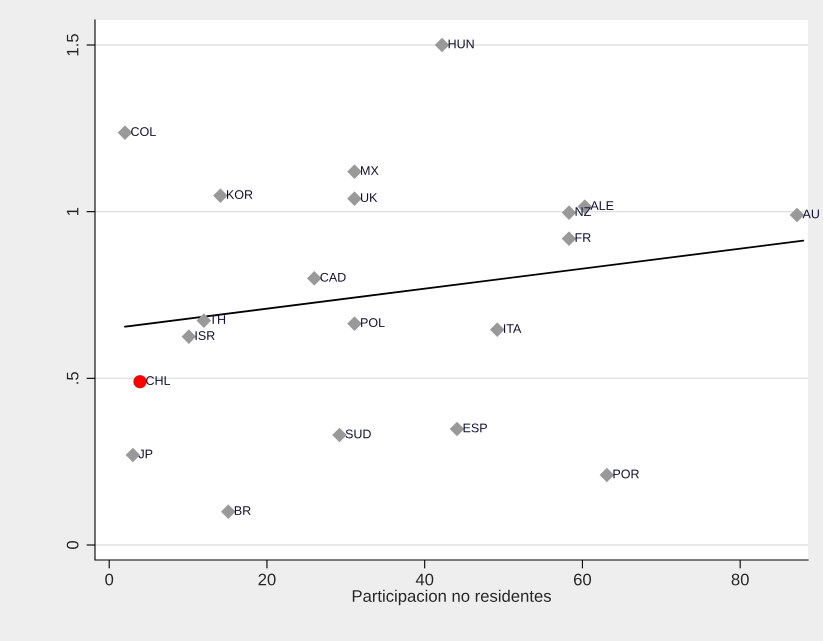  I want to click on y-tick-label: 1.5, so click(72, 45).